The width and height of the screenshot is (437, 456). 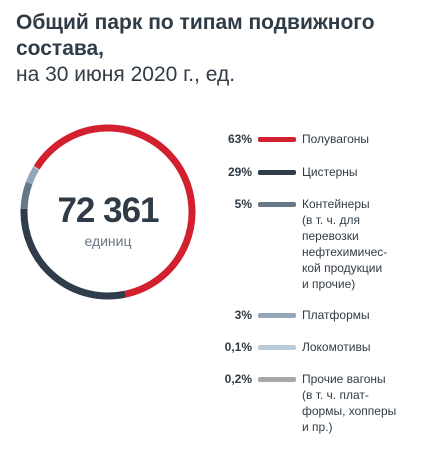 I want to click on legend-percent: 63%, so click(x=239, y=139).